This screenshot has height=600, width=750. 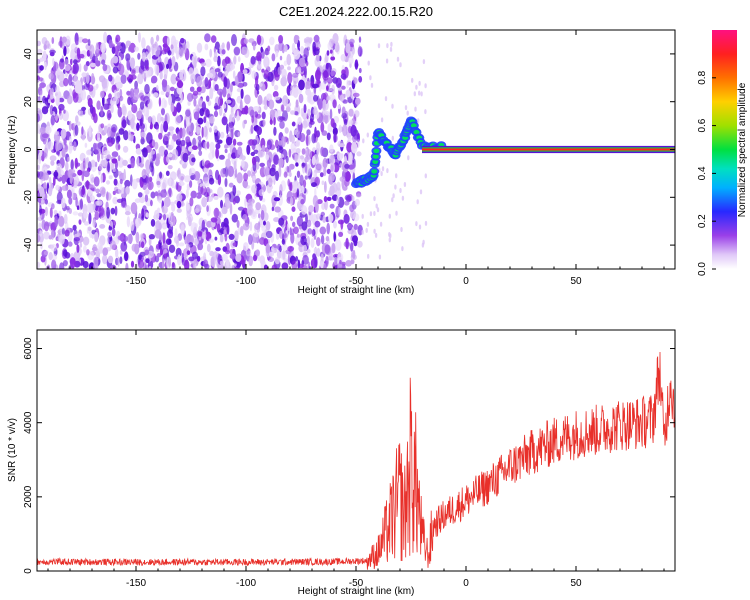 I want to click on x-tick-label: -50, so click(x=356, y=583).